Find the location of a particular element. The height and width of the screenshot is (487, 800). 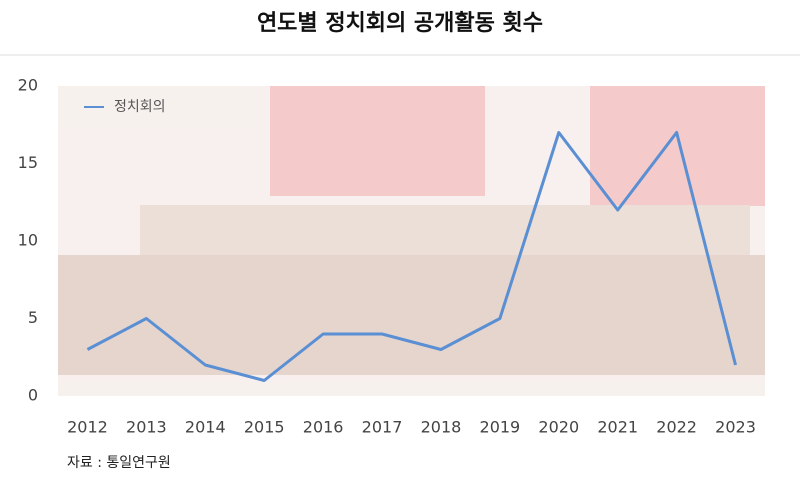

y-tick-label: 0 is located at coordinates (33, 395).